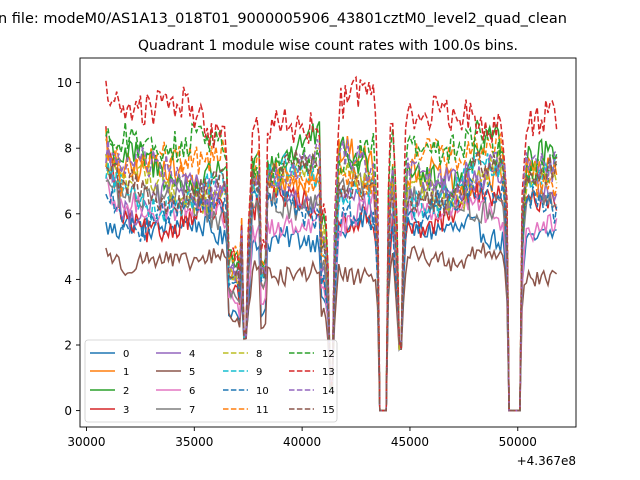 The height and width of the screenshot is (480, 640). Describe the element at coordinates (126, 410) in the screenshot. I see `legend-label-3: 3` at that location.